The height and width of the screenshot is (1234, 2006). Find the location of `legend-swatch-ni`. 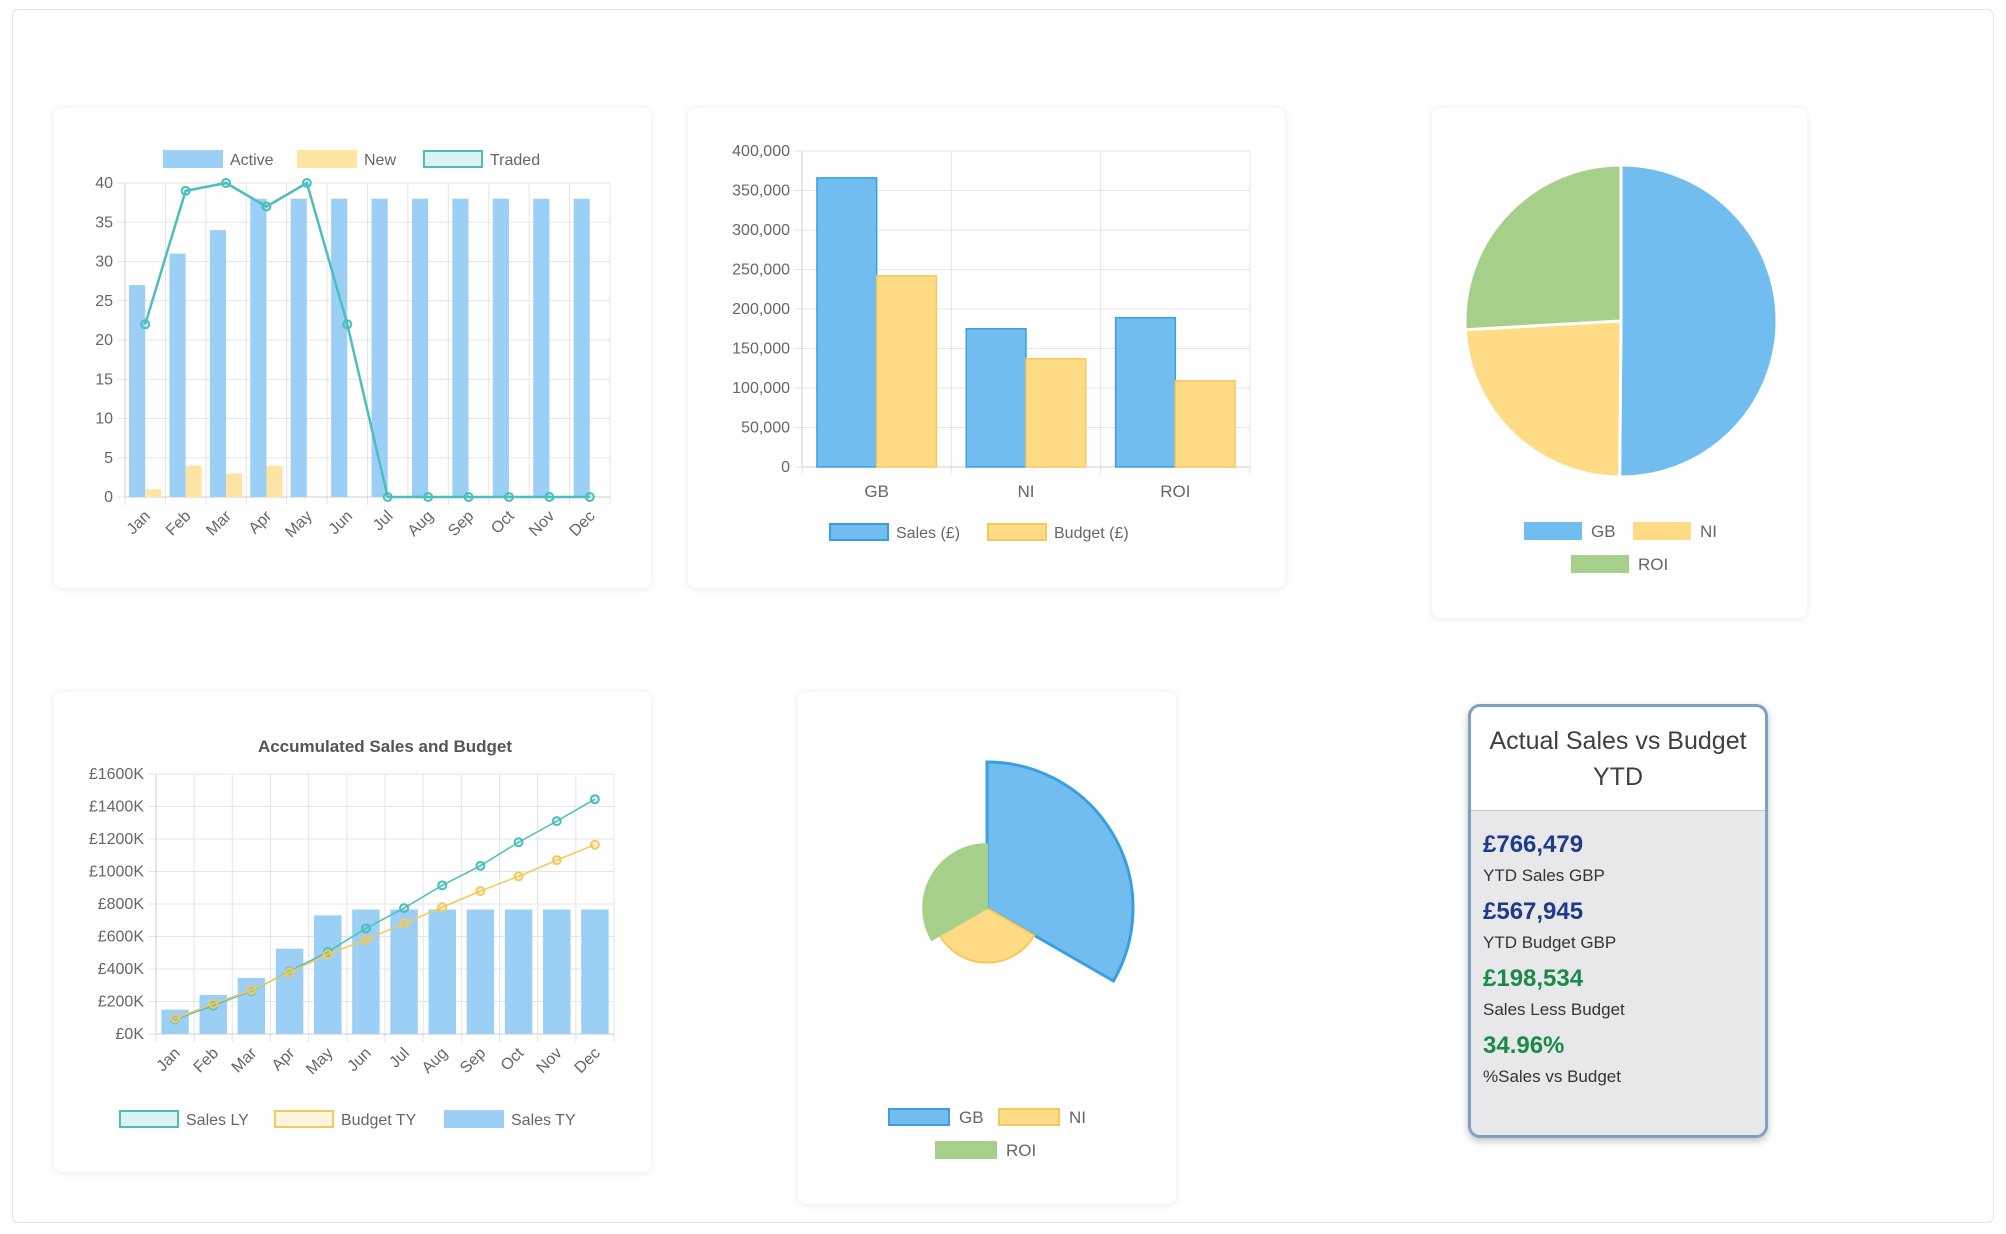

legend-swatch-ni is located at coordinates (1029, 1117).